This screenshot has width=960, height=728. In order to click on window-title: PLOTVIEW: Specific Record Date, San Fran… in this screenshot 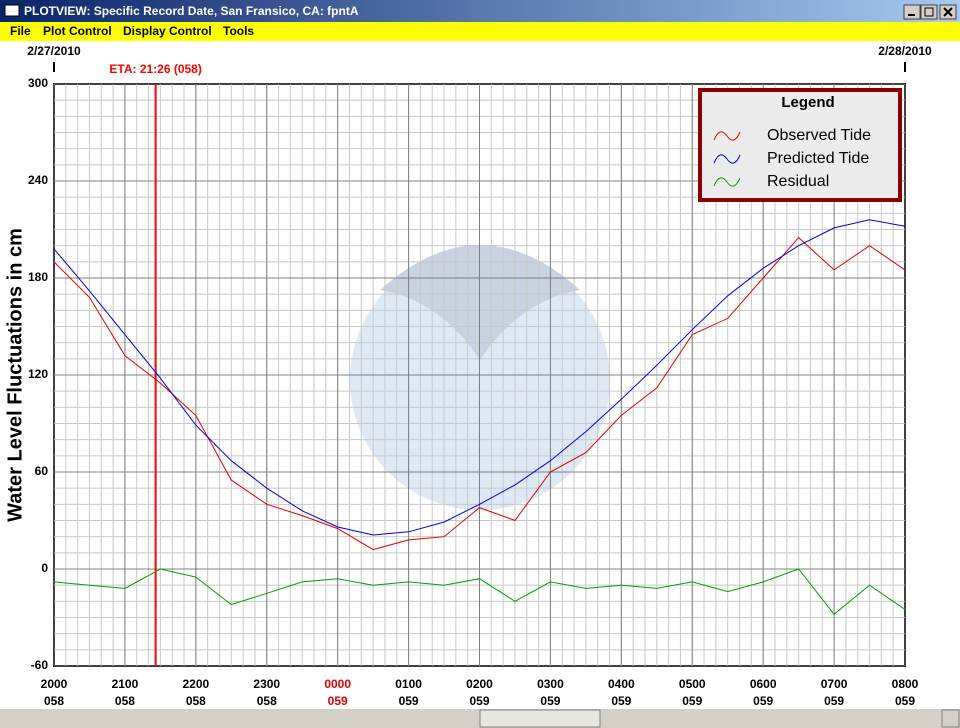, I will do `click(191, 11)`.